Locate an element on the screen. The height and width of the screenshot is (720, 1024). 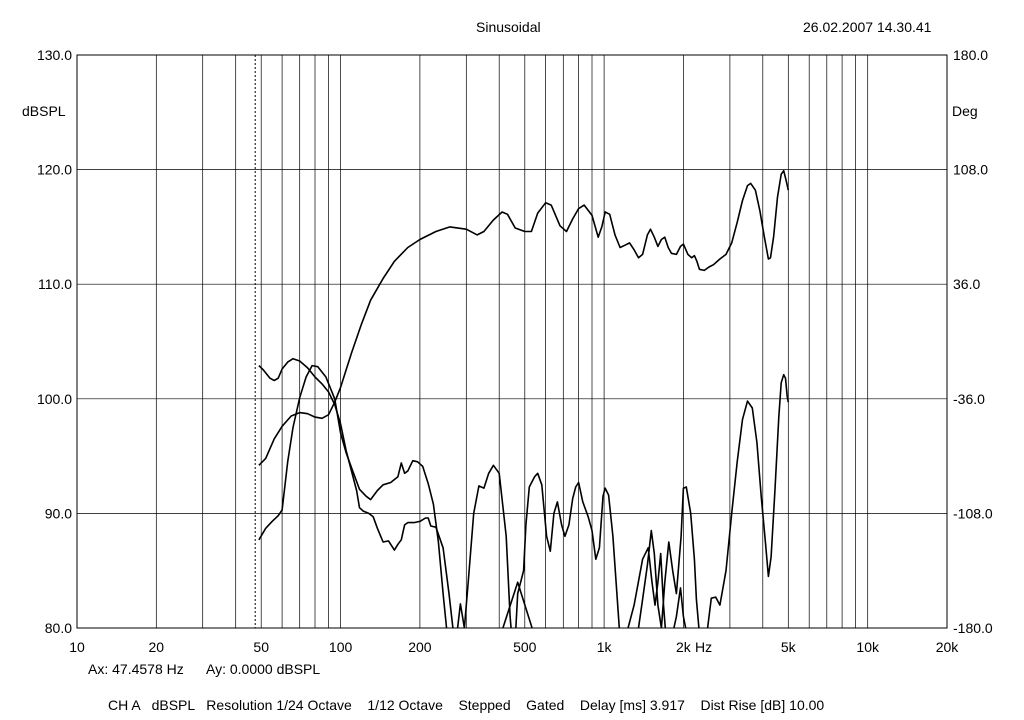
x-tick-label: 10 is located at coordinates (77, 647).